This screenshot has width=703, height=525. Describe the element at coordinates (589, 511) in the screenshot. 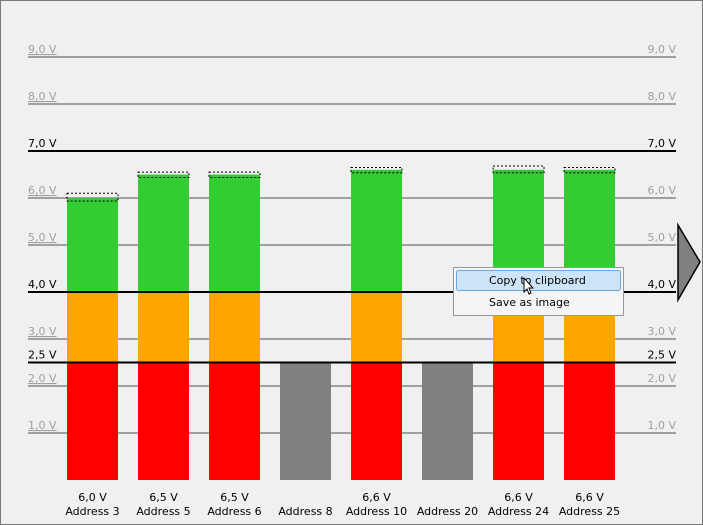

I see `x-tick-label: Address 25` at that location.